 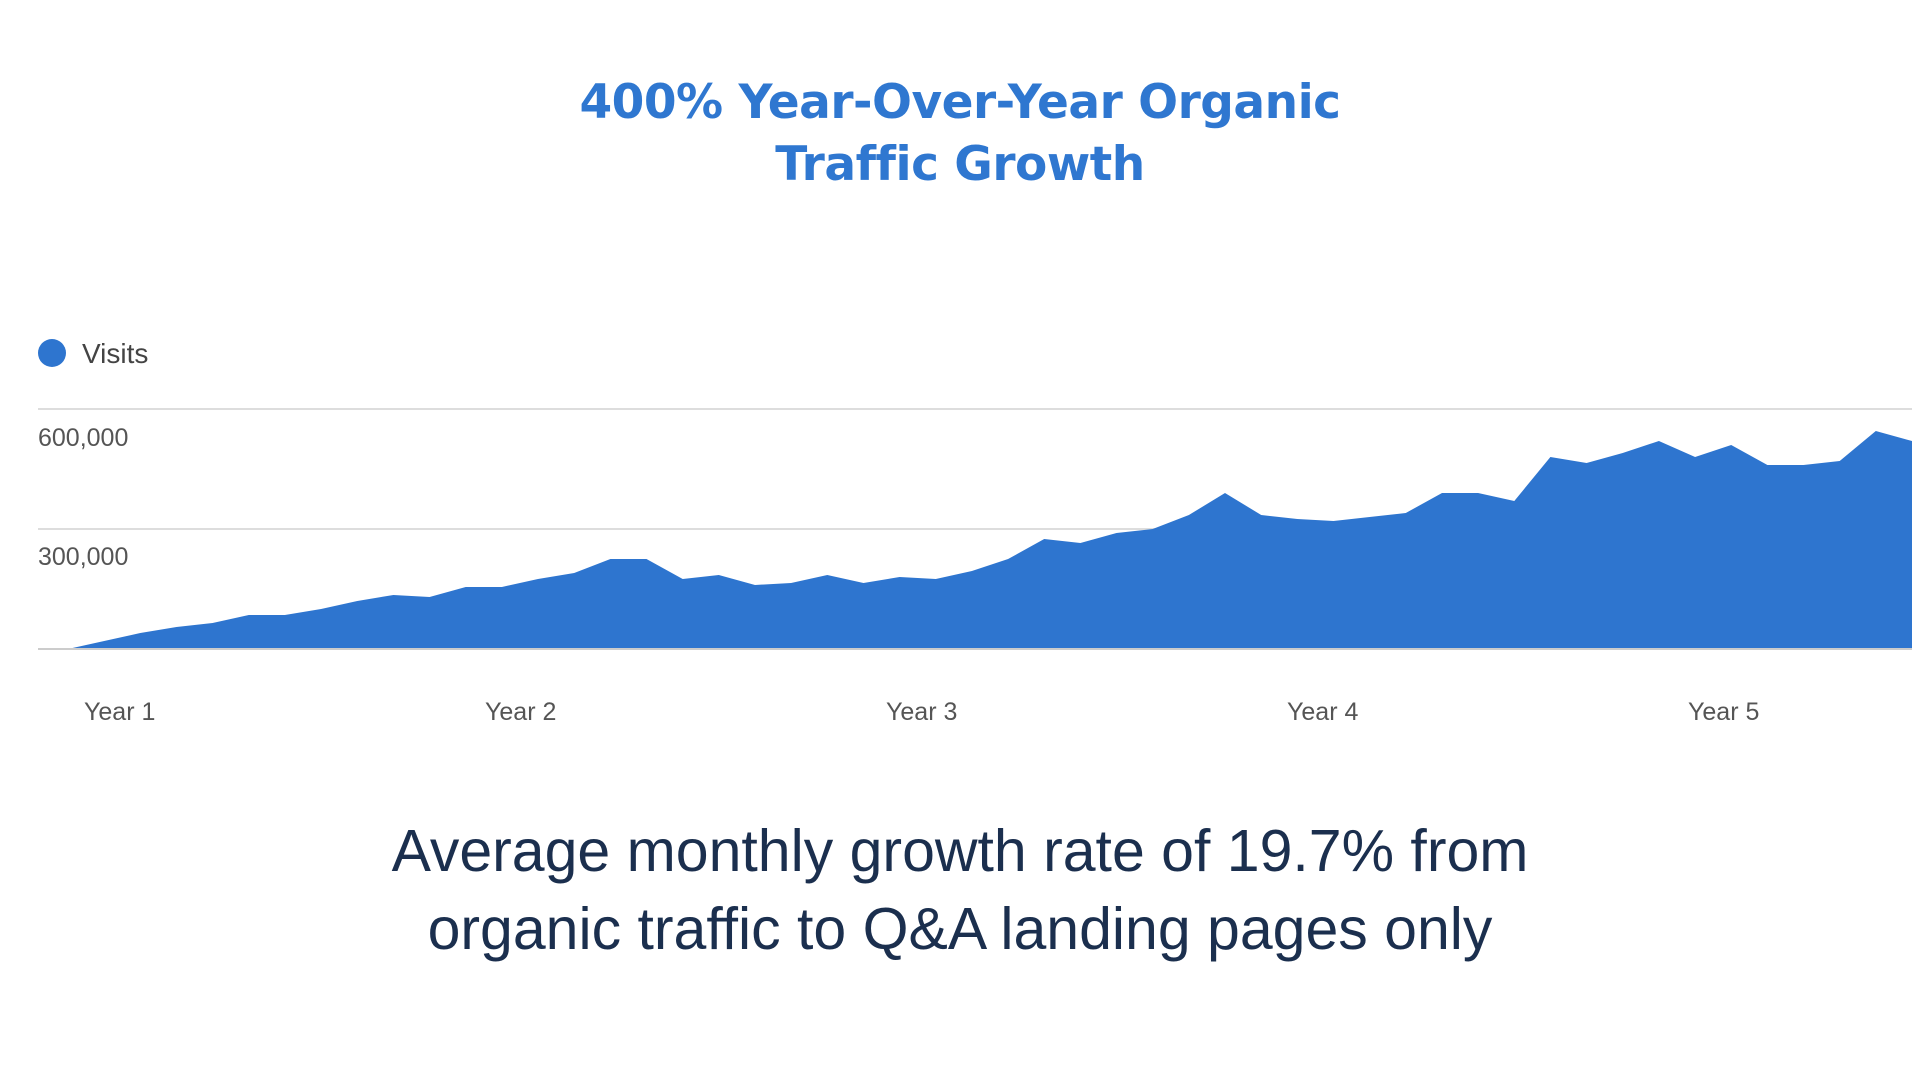 I want to click on y-tick-label-300000: 300,000, so click(x=83, y=557).